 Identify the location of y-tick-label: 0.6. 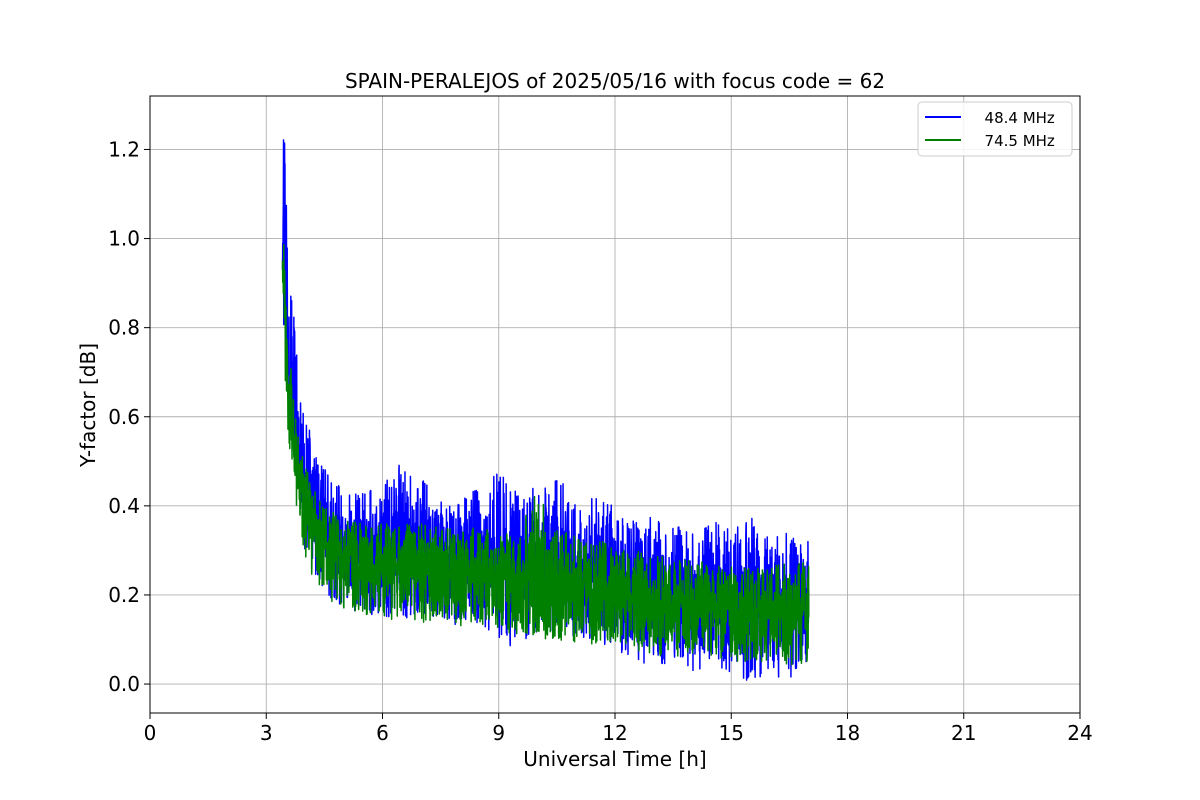
(124, 417).